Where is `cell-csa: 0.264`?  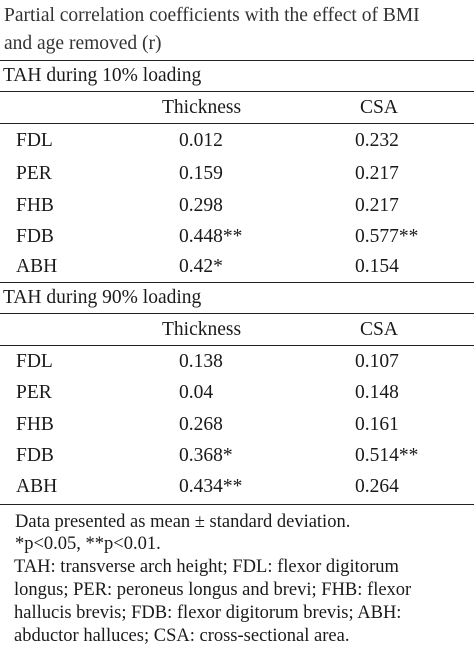 cell-csa: 0.264 is located at coordinates (377, 486).